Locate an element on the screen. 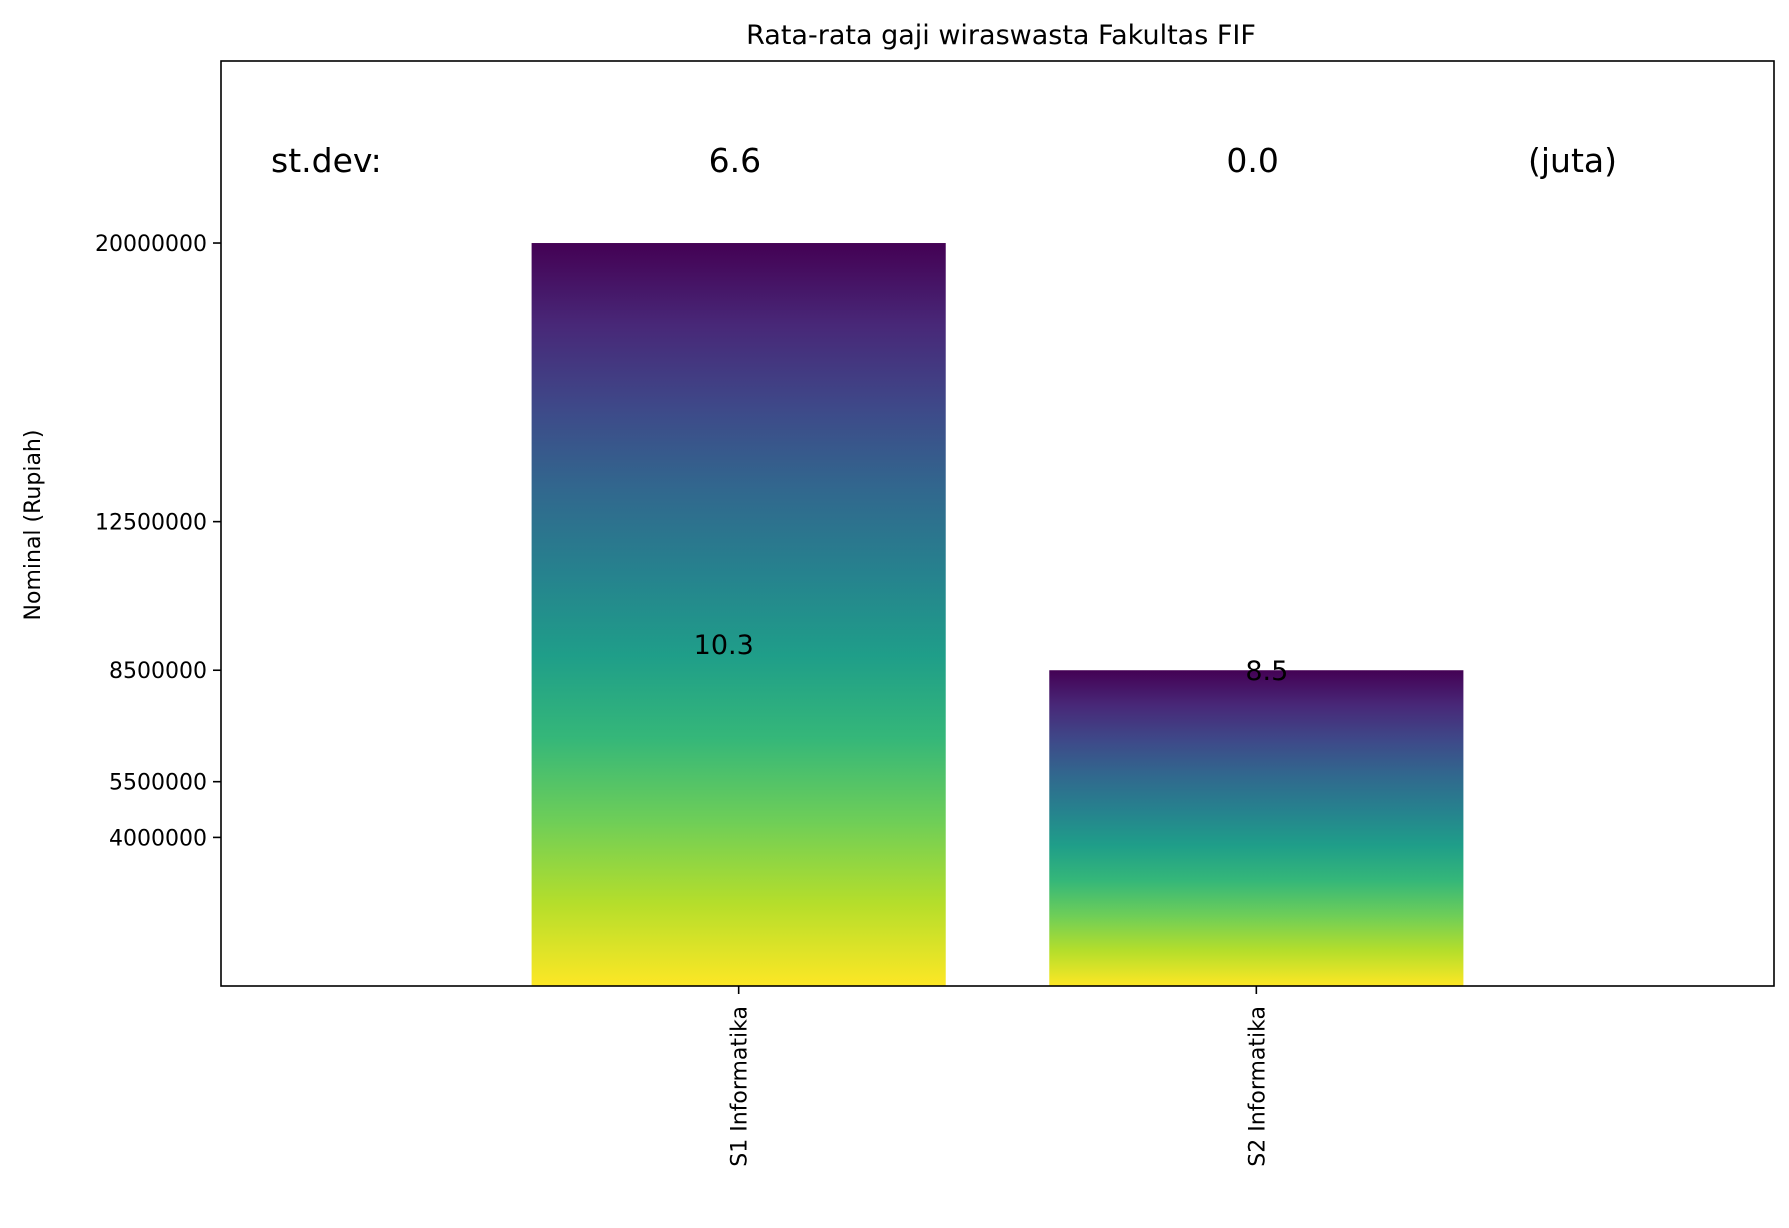 This screenshot has height=1228, width=1789. bar-value-label: 10.3 is located at coordinates (724, 645).